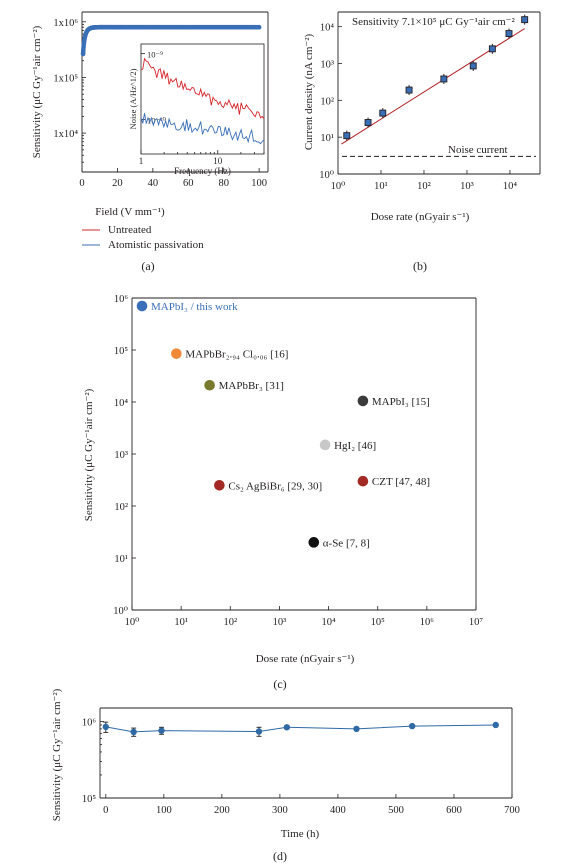 This screenshot has width=566, height=867. Describe the element at coordinates (346, 543) in the screenshot. I see `panel-c-point-label: α-Se [7, 8]` at that location.